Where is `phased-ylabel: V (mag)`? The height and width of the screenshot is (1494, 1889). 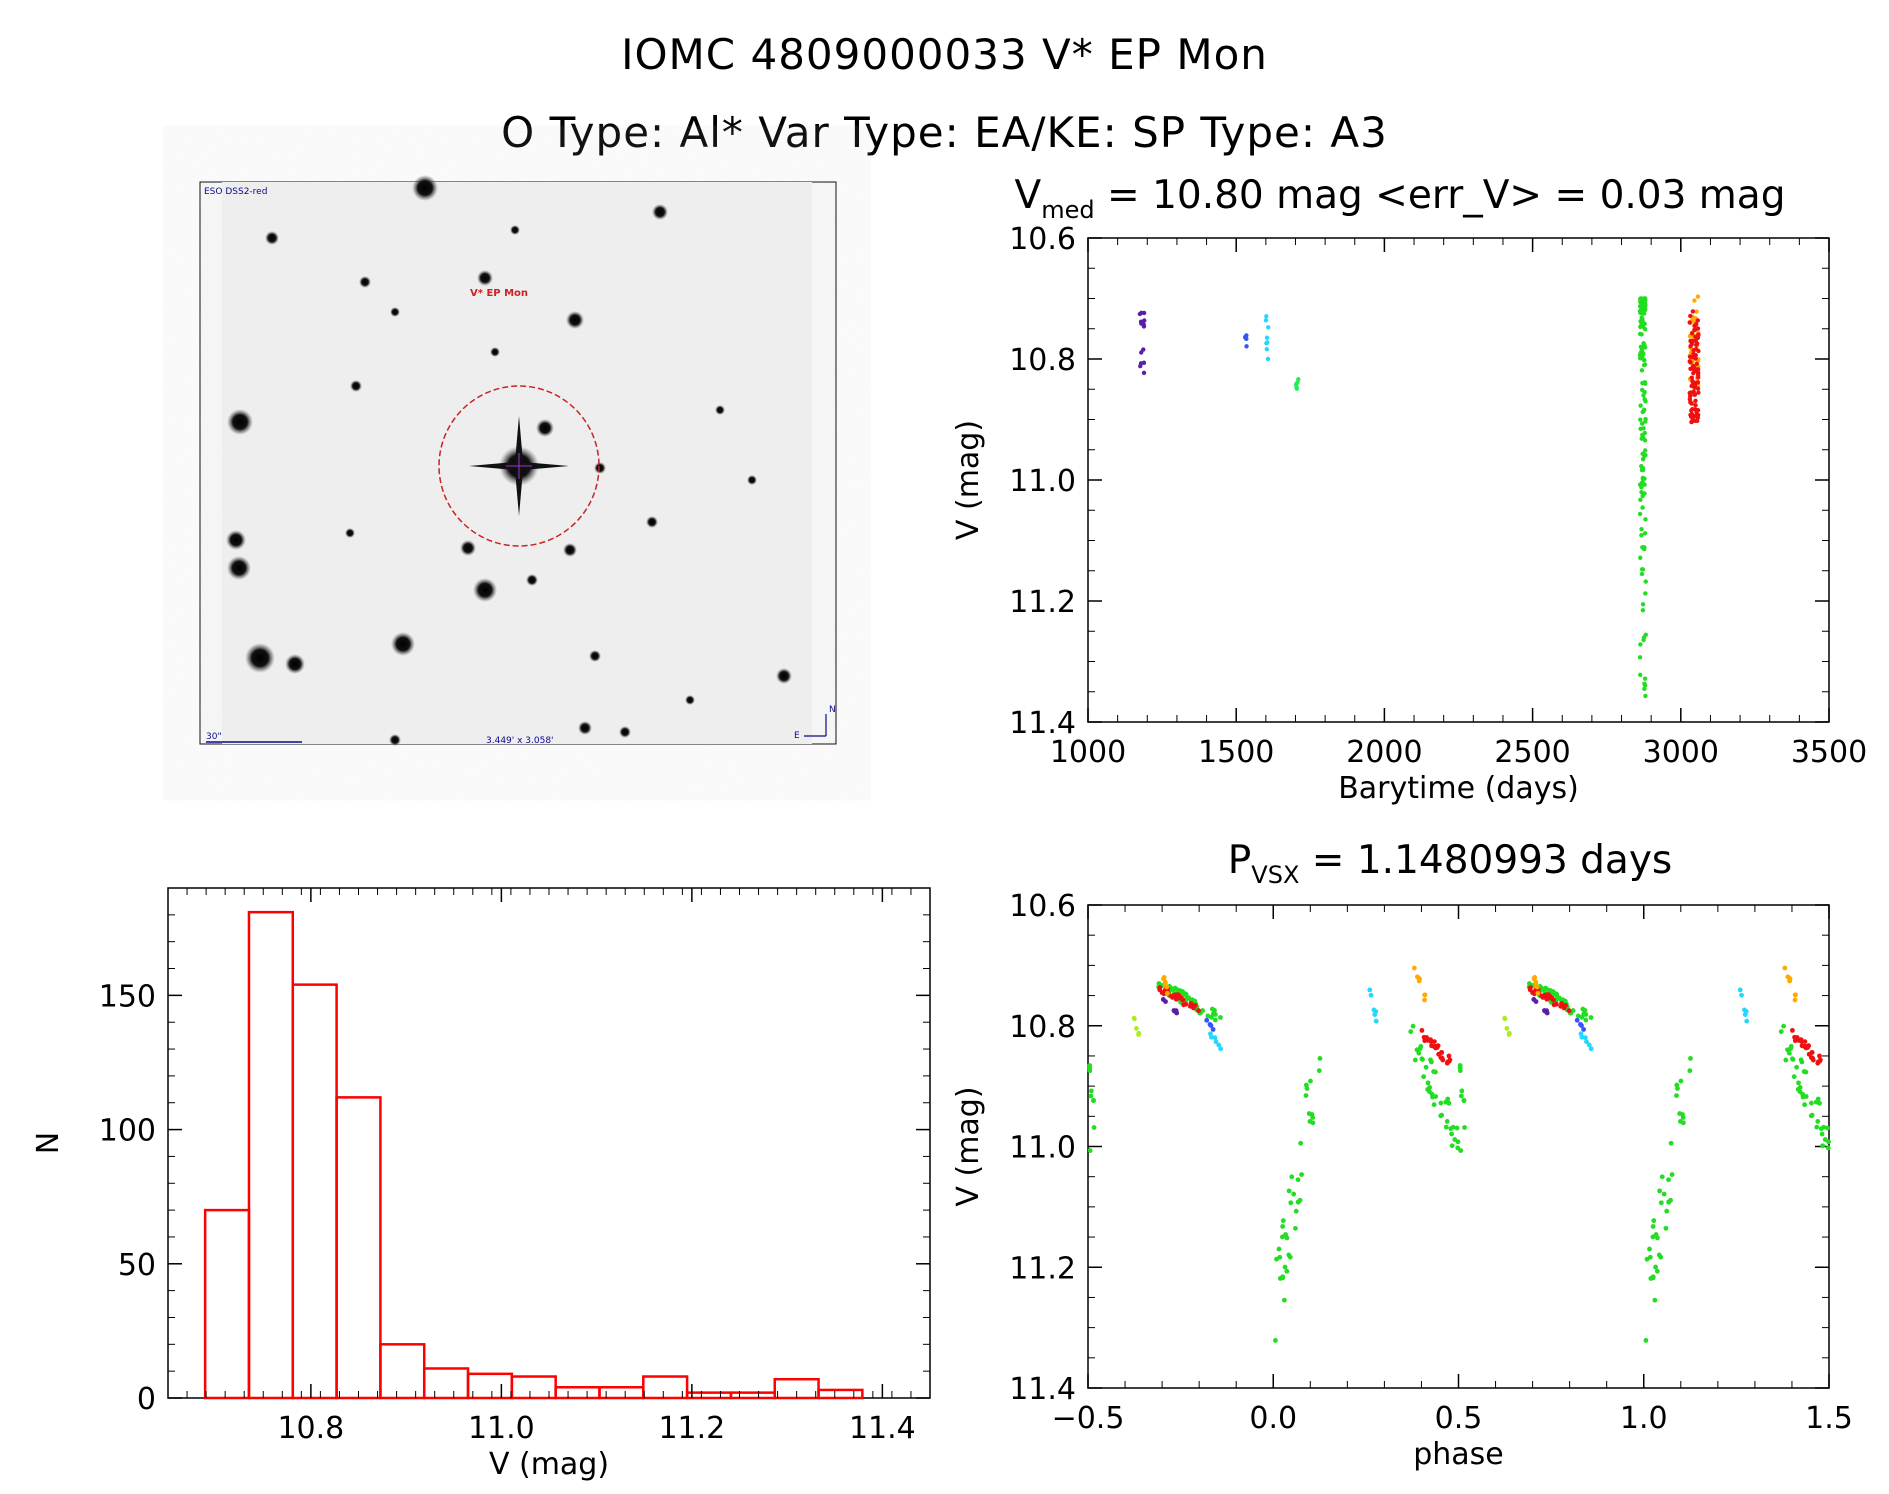 phased-ylabel: V (mag) is located at coordinates (968, 1146).